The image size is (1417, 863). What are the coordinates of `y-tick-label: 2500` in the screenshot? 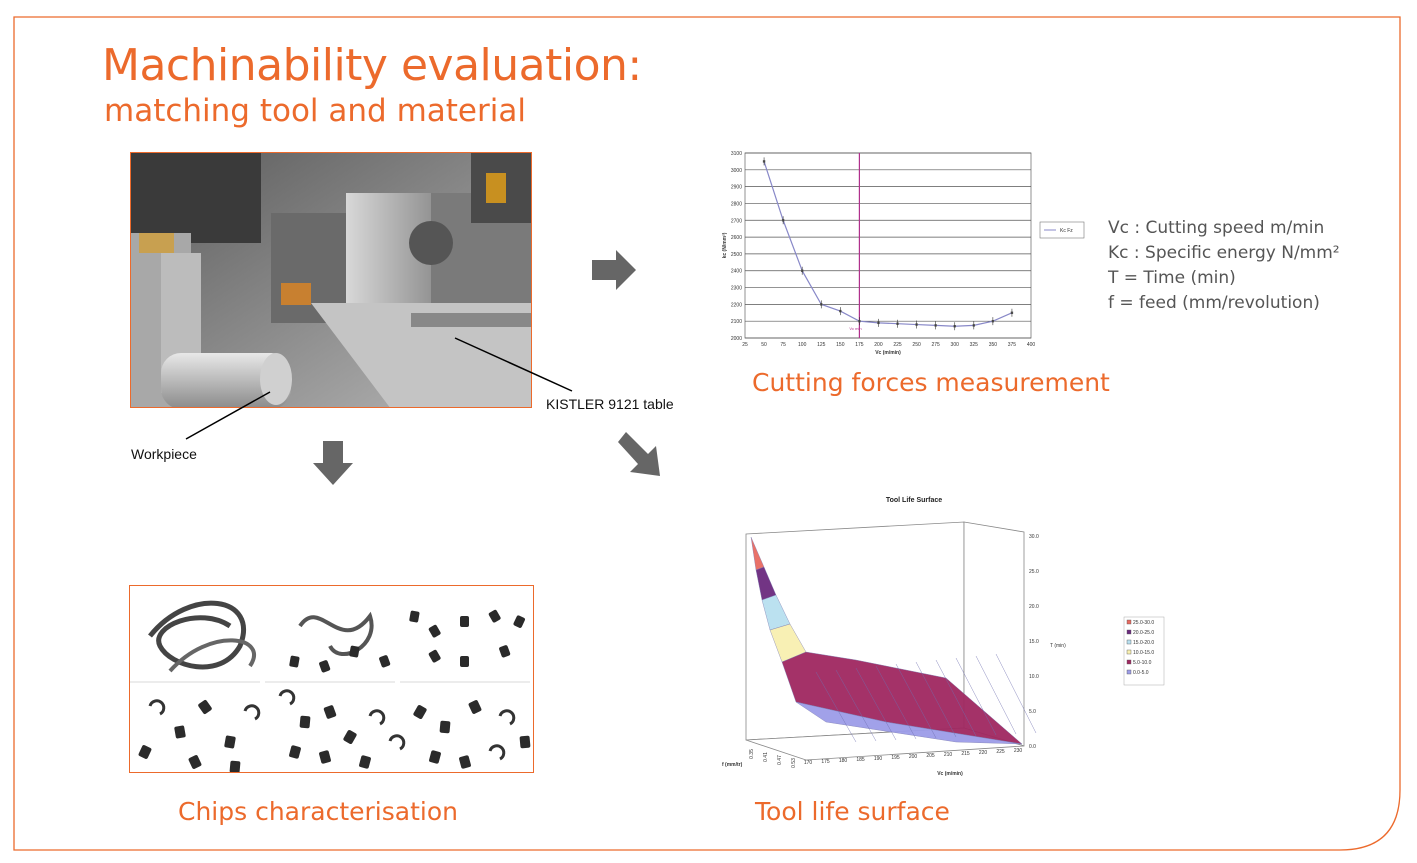 It's located at (736, 255).